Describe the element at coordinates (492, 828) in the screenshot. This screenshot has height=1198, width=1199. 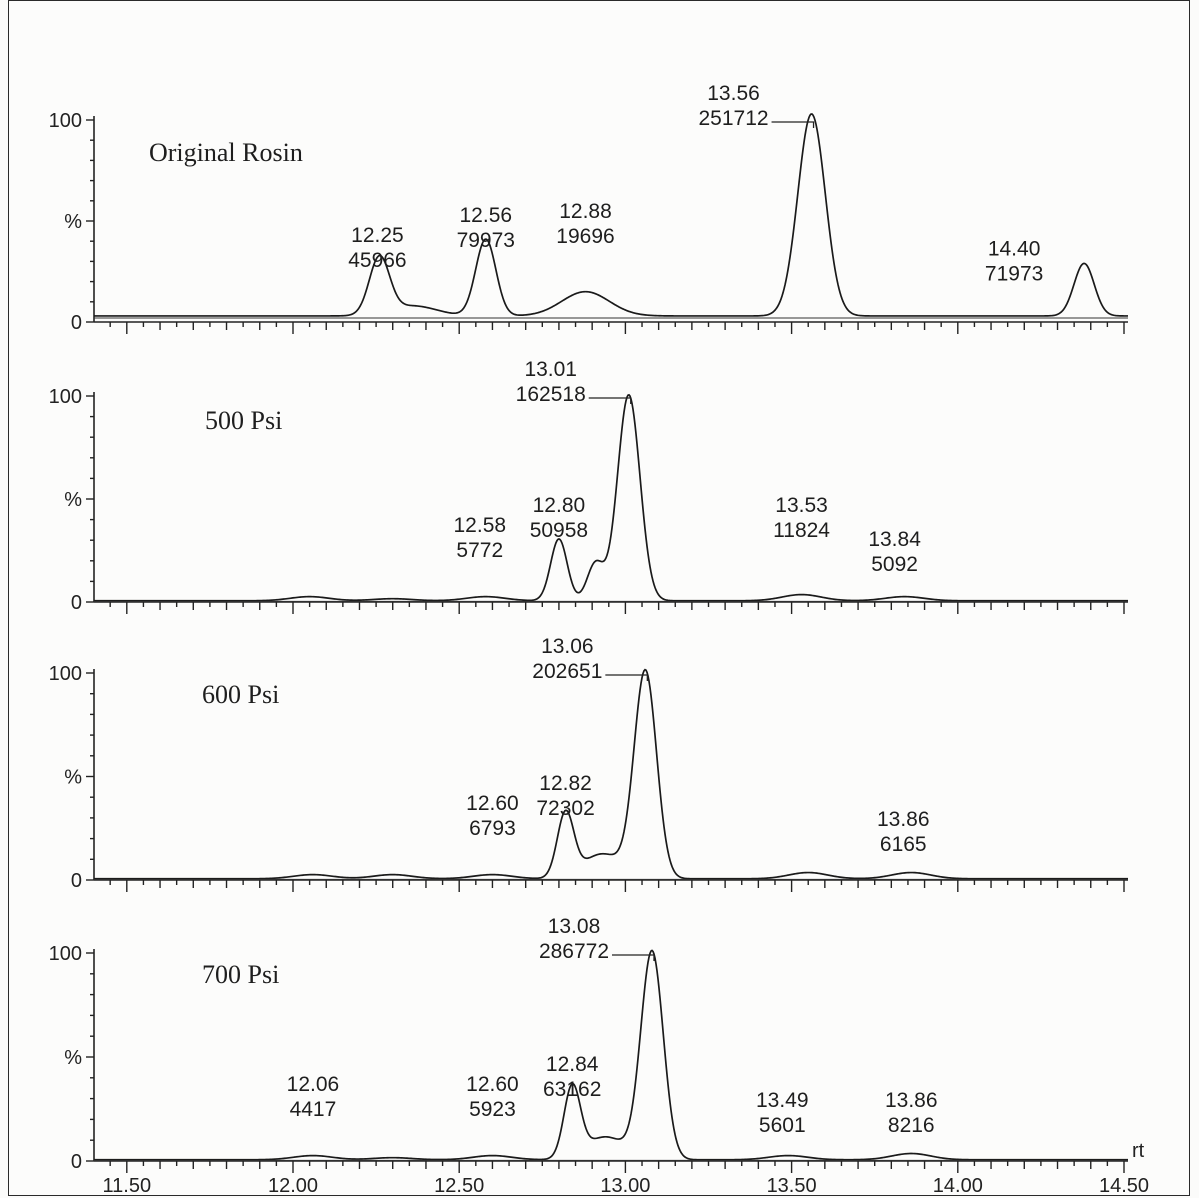
I see `peak-area-label: 6793` at that location.